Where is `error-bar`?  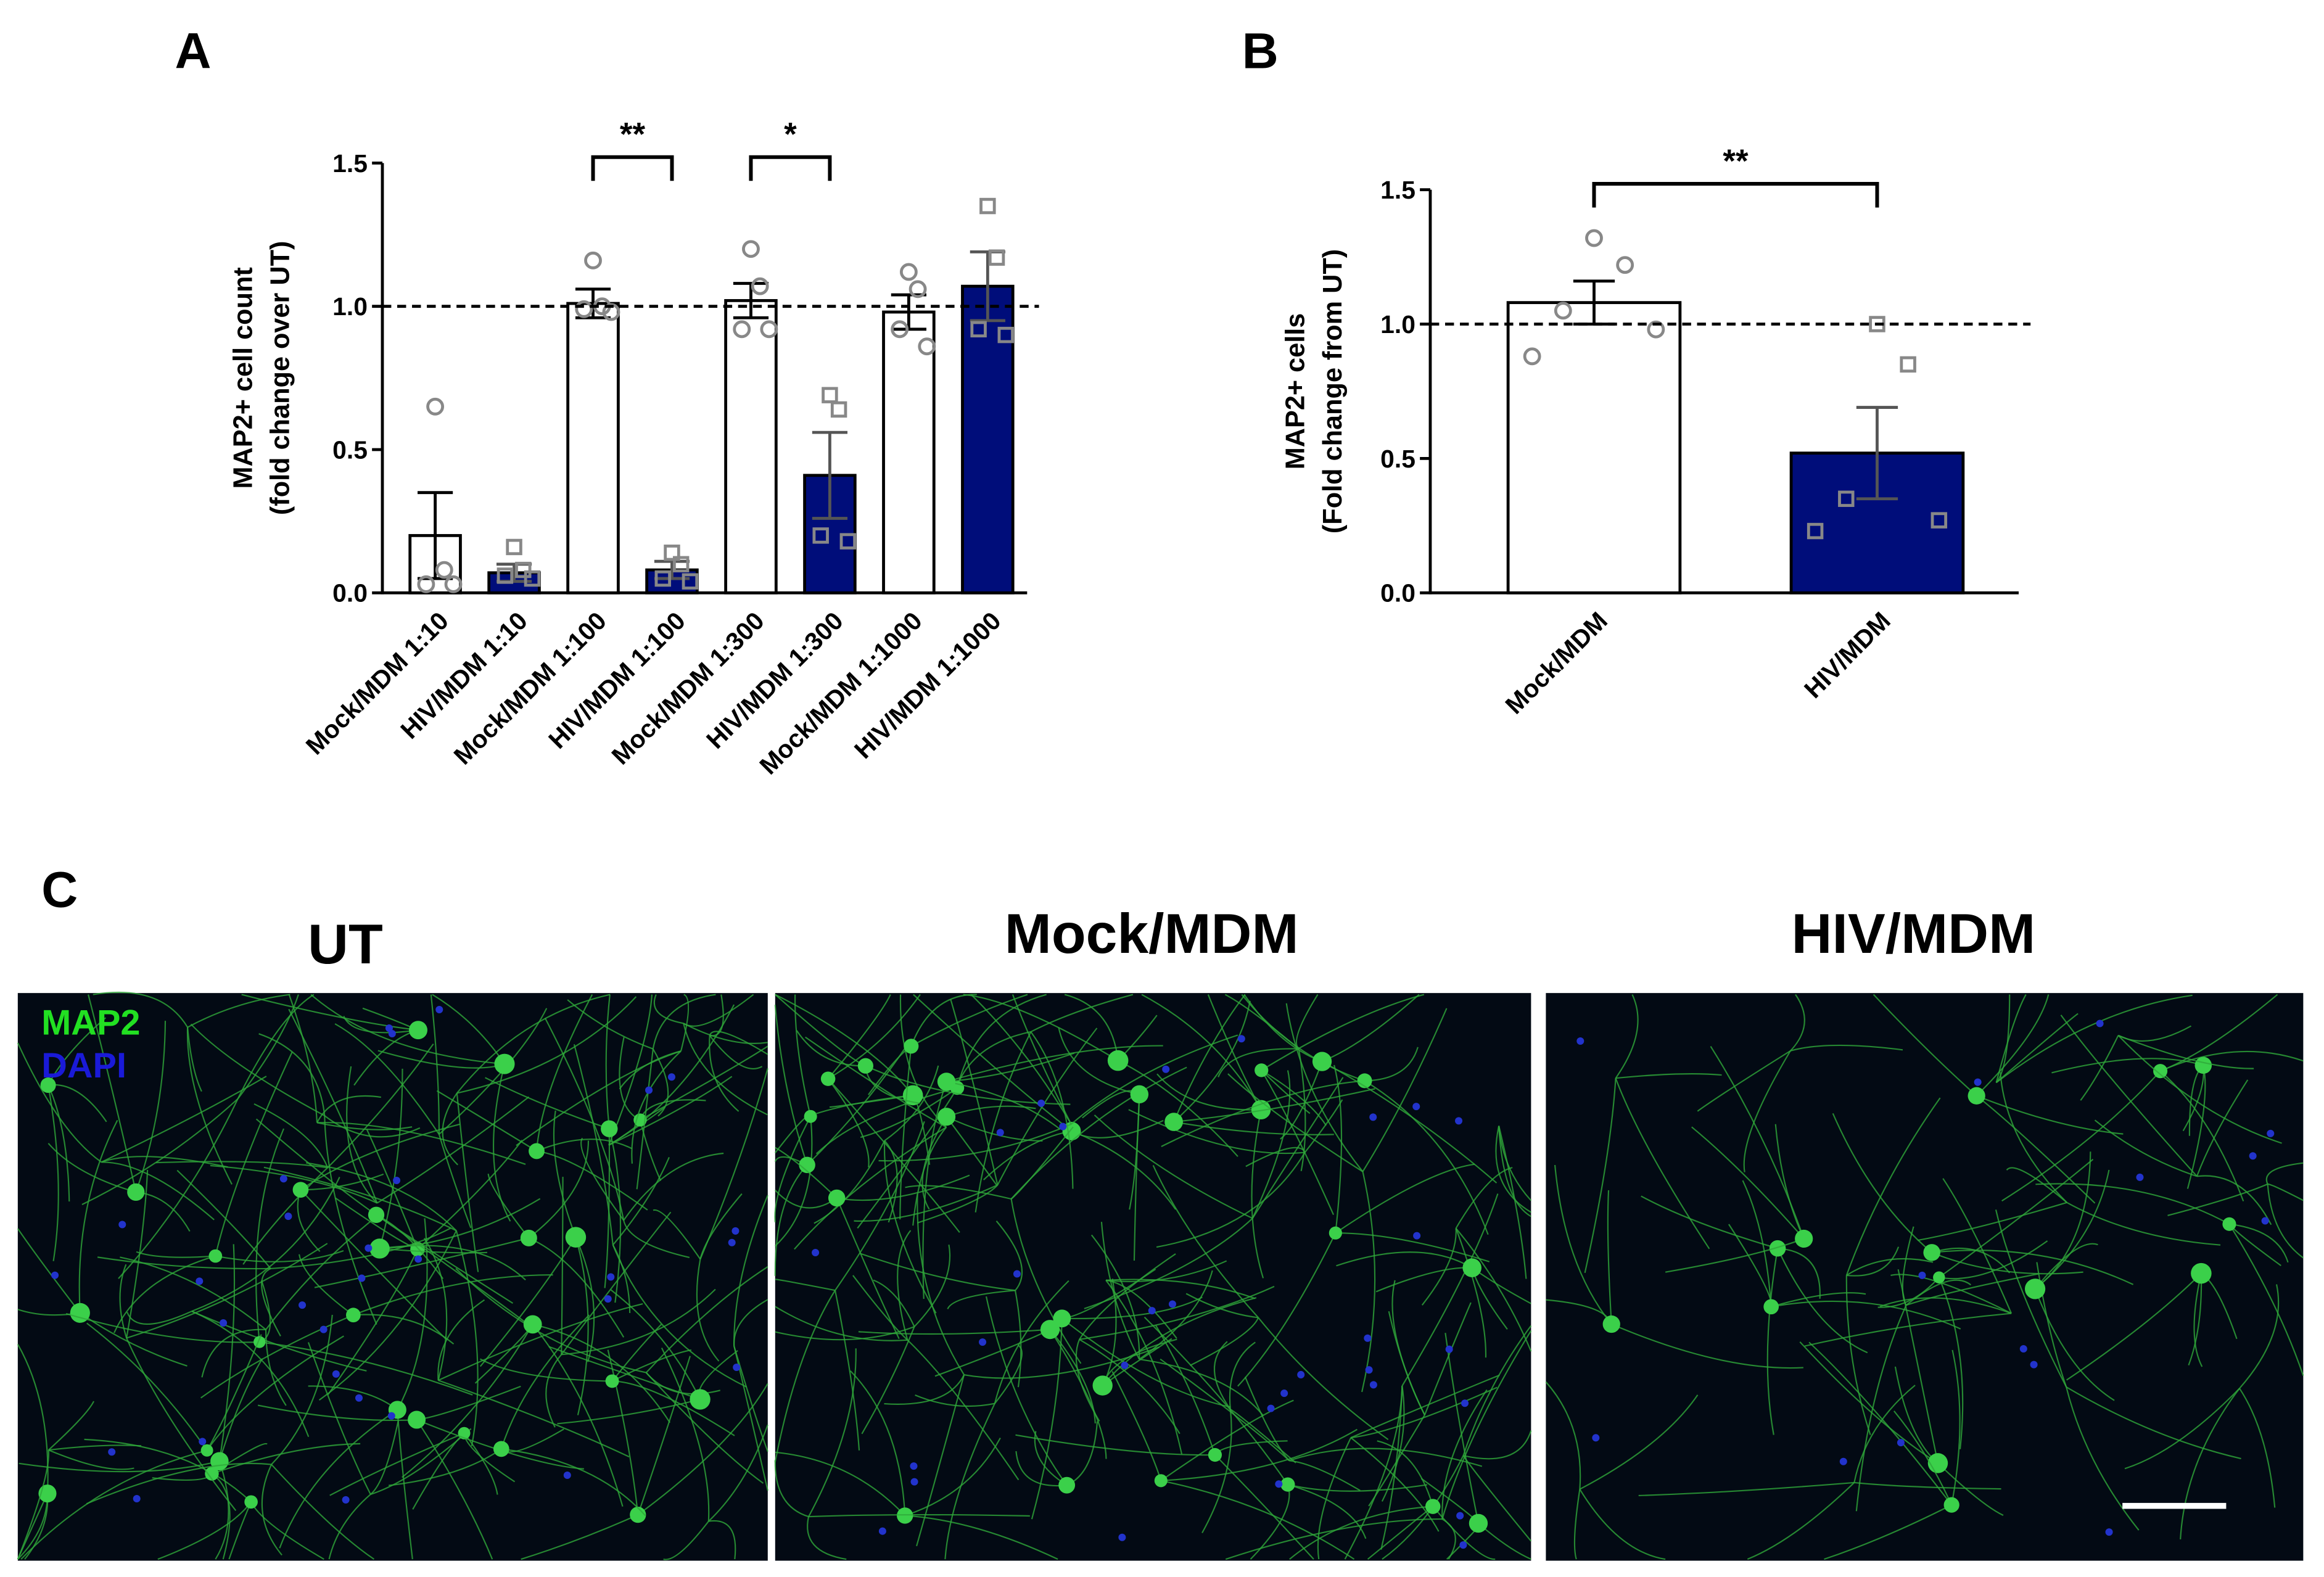 error-bar is located at coordinates (751, 300).